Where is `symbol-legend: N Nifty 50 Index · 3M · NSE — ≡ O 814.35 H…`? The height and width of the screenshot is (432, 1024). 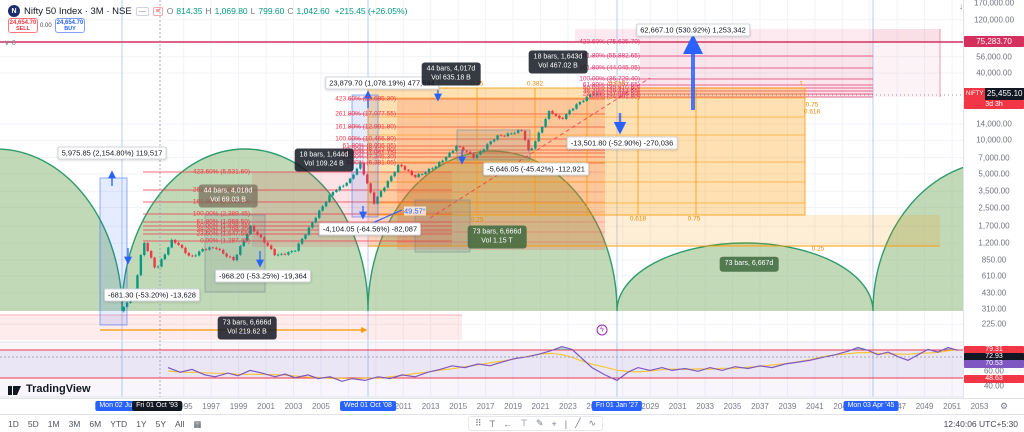
symbol-legend: N Nifty 50 Index · 3M · NSE — ≡ O 814.35 H… is located at coordinates (207, 11).